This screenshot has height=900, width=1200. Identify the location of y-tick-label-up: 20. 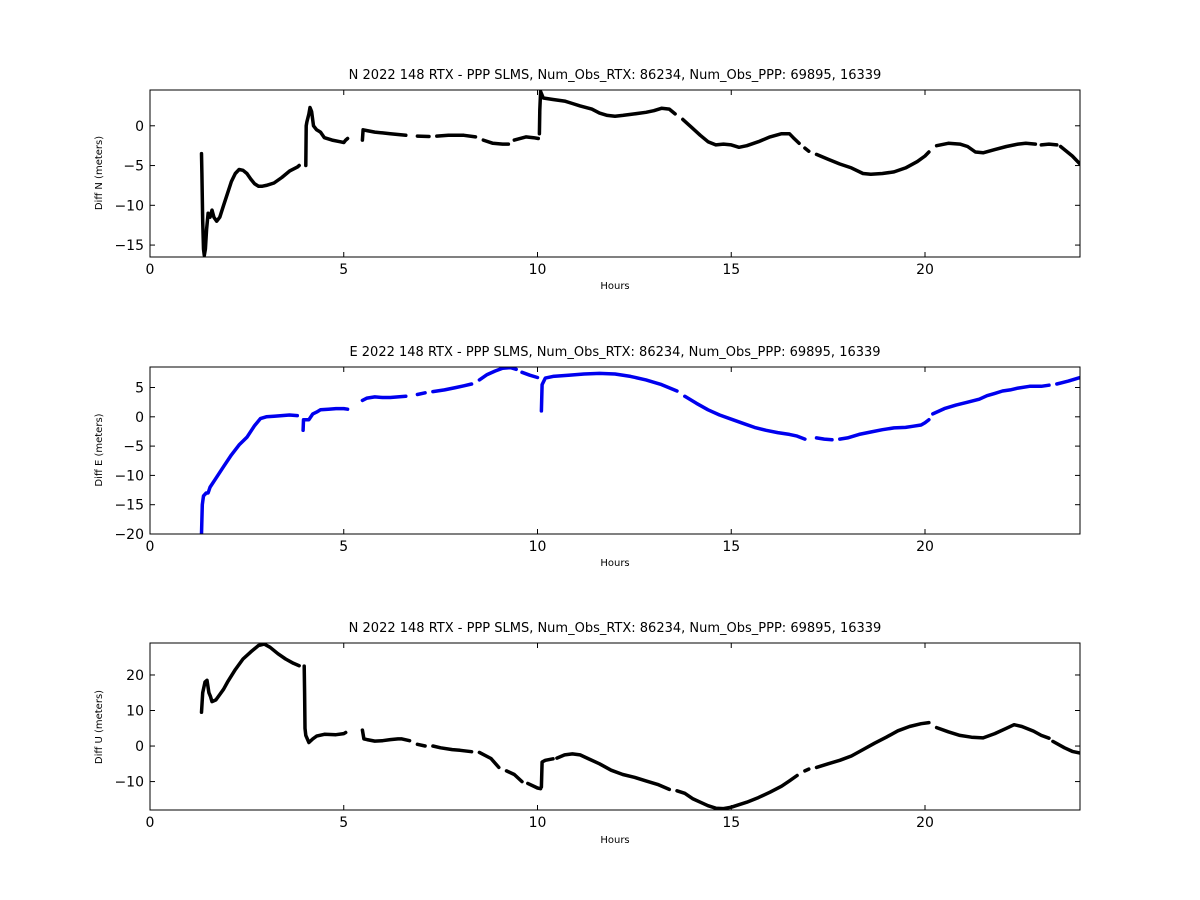
(135, 676).